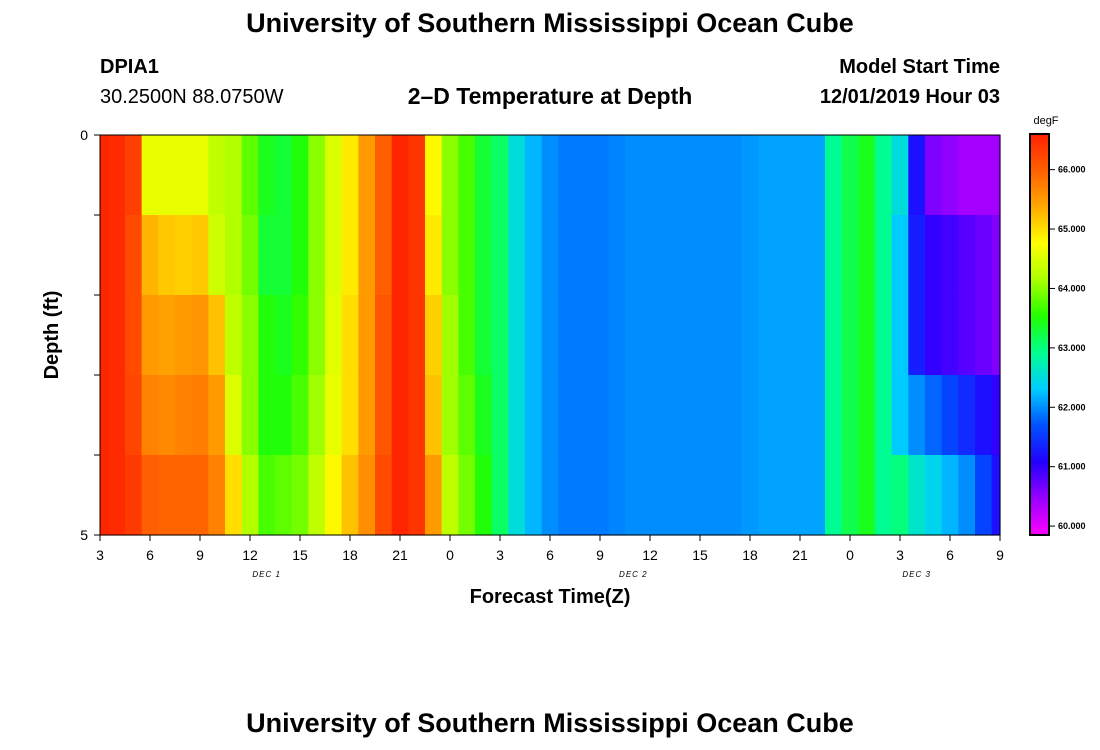  Describe the element at coordinates (266, 574) in the screenshot. I see `date-label: DEC 1` at that location.